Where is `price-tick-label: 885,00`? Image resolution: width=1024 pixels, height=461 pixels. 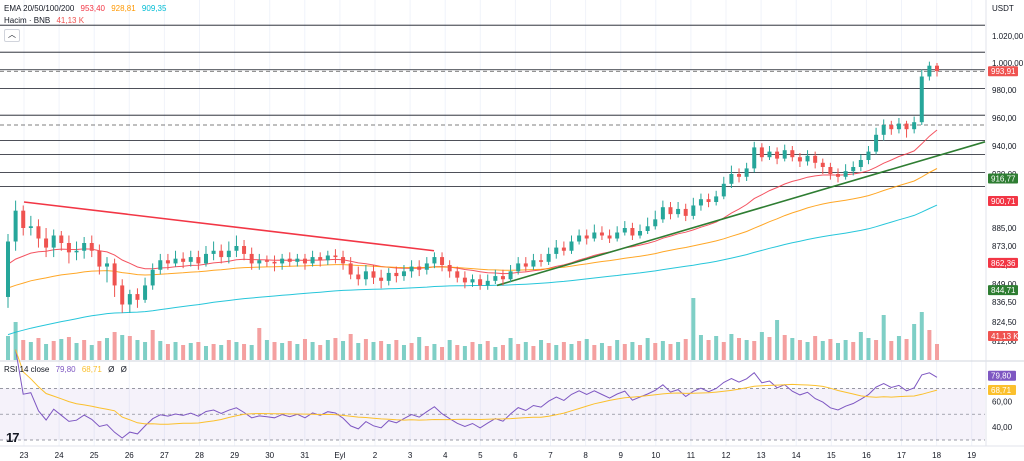
price-tick-label: 885,00 is located at coordinates (1004, 228).